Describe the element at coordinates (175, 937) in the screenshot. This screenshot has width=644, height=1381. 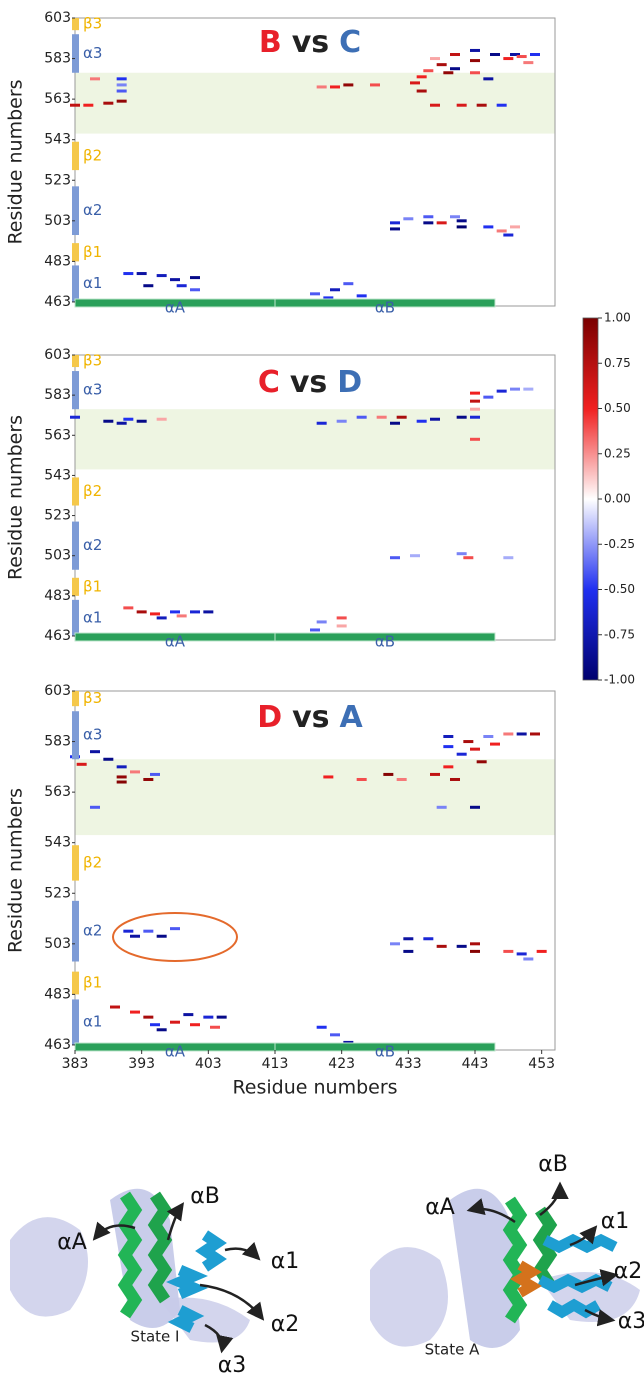
I see `annotation-ellipse` at that location.